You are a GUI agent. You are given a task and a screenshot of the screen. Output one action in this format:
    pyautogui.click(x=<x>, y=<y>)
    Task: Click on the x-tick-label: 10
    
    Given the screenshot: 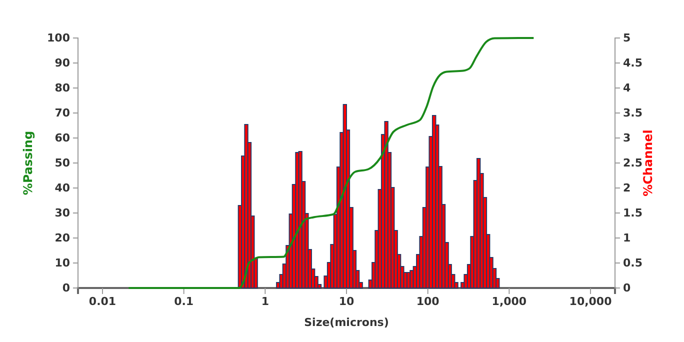 What is the action you would take?
    pyautogui.click(x=346, y=301)
    